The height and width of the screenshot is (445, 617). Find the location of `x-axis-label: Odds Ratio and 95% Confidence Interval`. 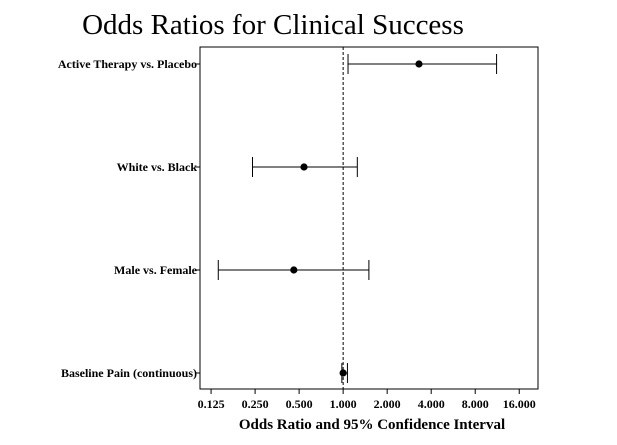

x-axis-label: Odds Ratio and 95% Confidence Interval is located at coordinates (372, 425).